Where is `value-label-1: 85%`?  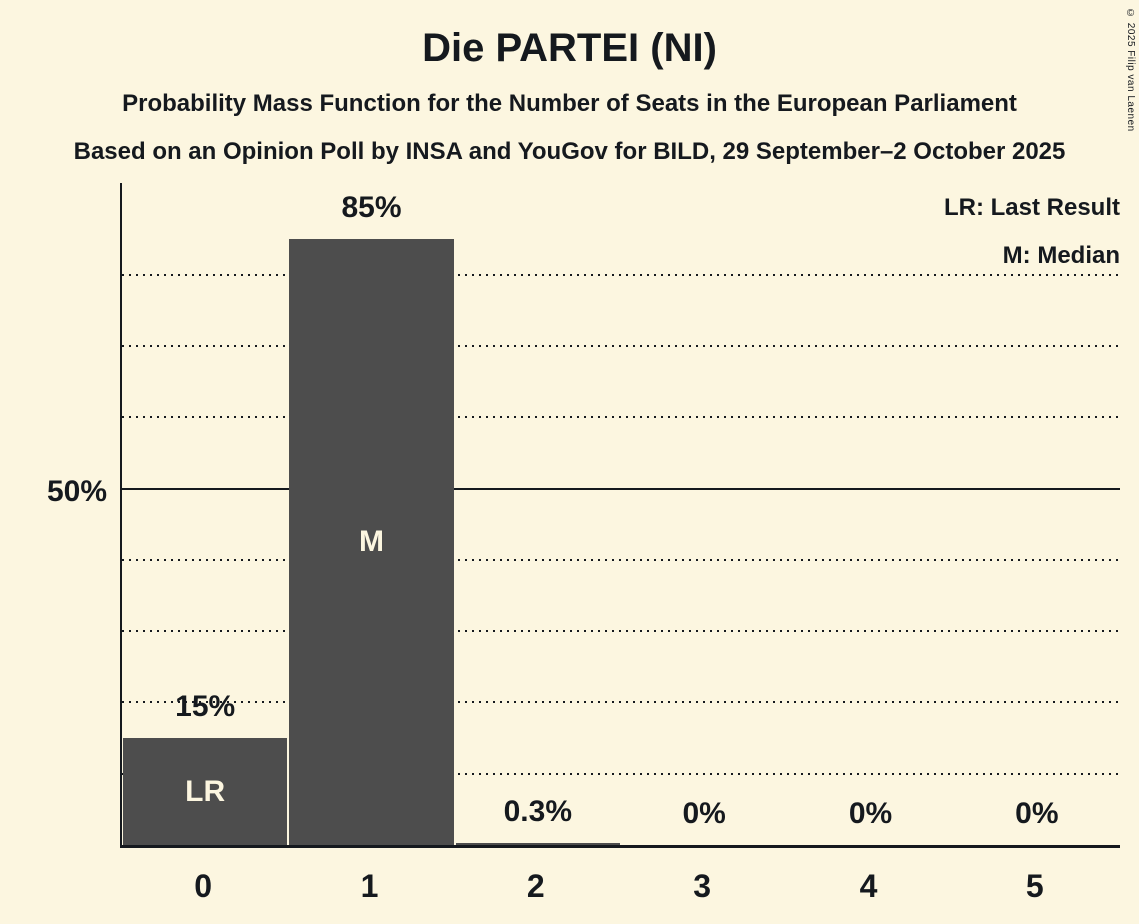
value-label-1: 85% is located at coordinates (371, 208).